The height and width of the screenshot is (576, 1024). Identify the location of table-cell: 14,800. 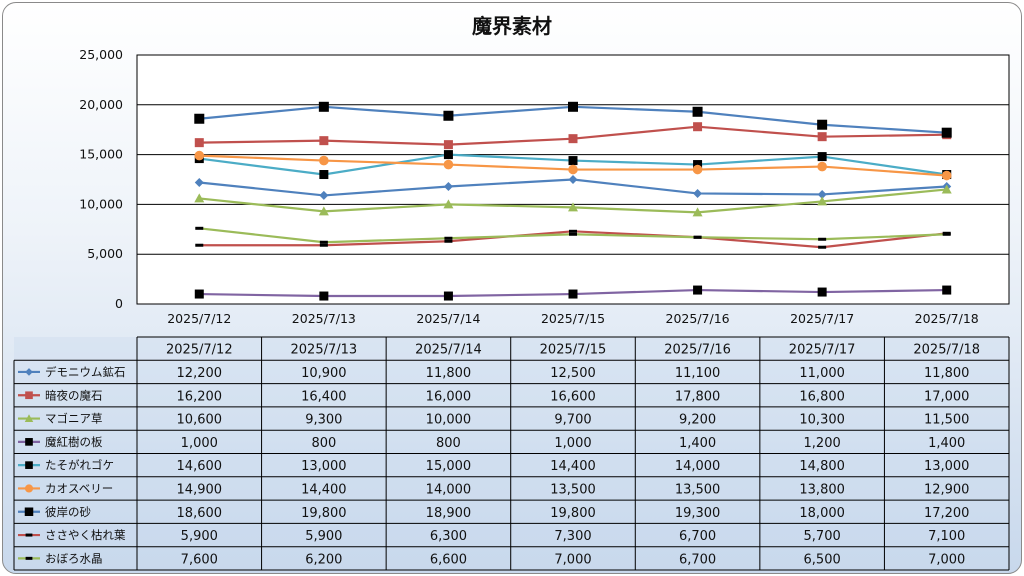
(822, 466).